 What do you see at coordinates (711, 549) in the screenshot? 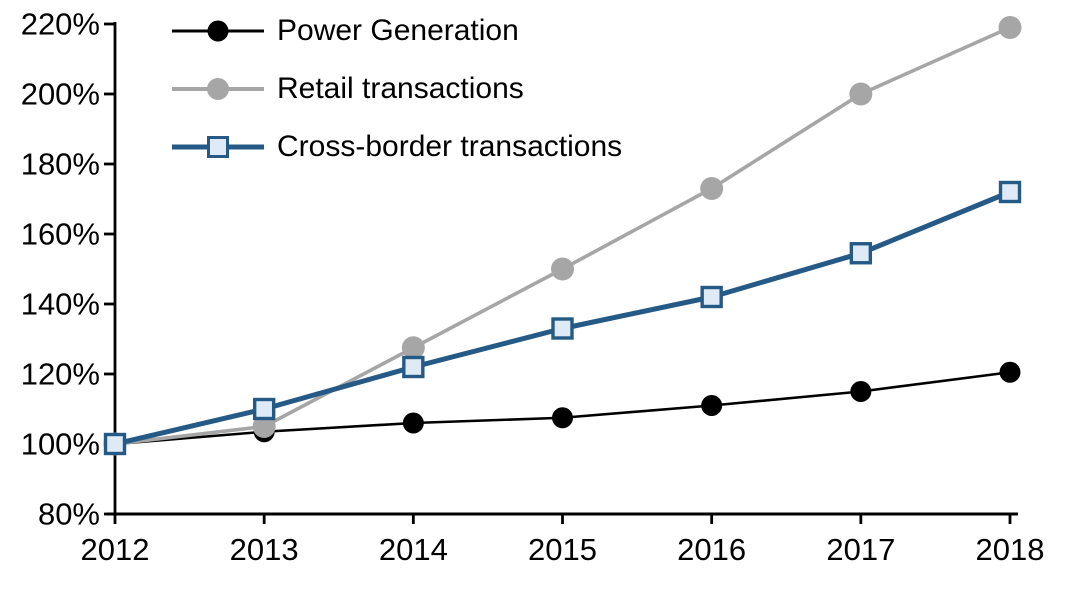
I see `x-axis-tick-label: 2016` at bounding box center [711, 549].